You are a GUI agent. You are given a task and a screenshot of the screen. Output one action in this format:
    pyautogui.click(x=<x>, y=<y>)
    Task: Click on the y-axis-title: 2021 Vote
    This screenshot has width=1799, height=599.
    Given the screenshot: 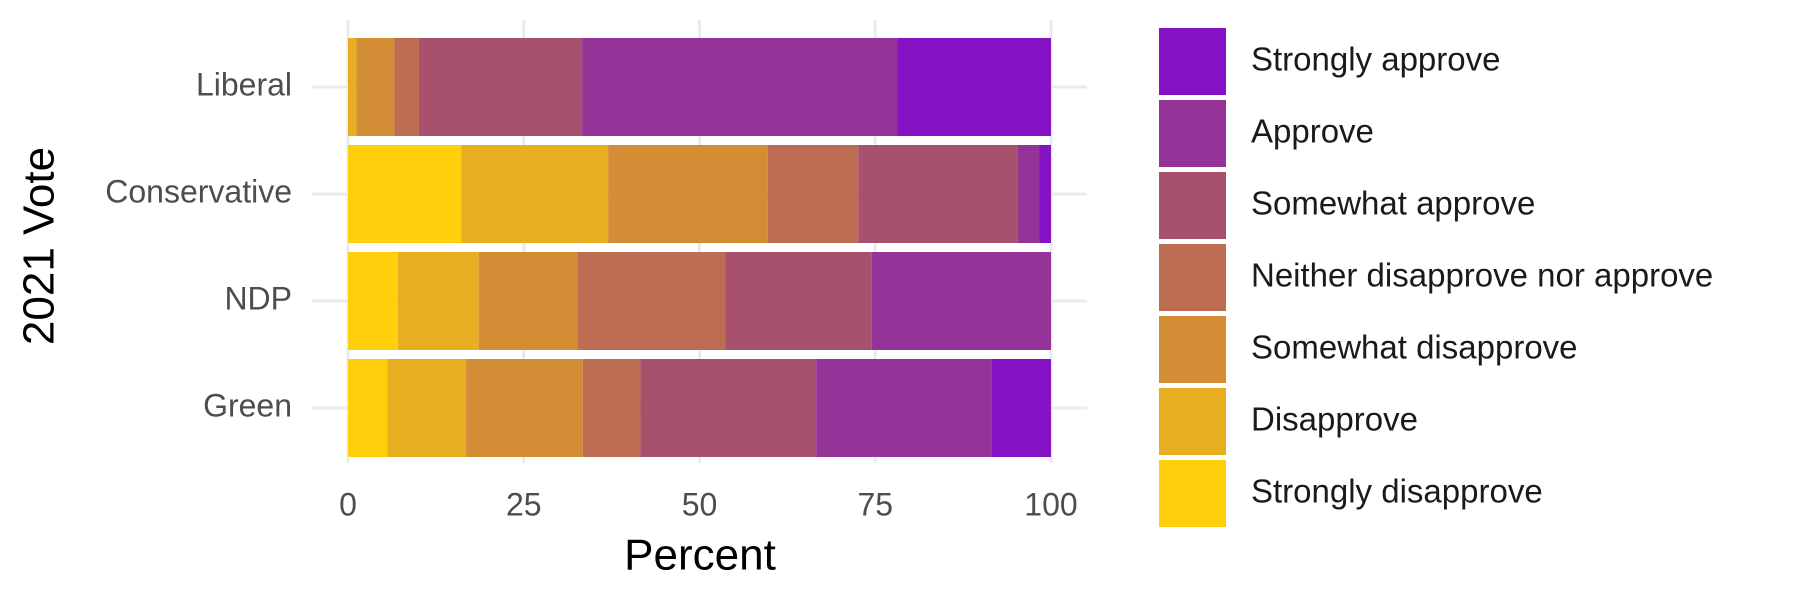 What is the action you would take?
    pyautogui.click(x=39, y=246)
    